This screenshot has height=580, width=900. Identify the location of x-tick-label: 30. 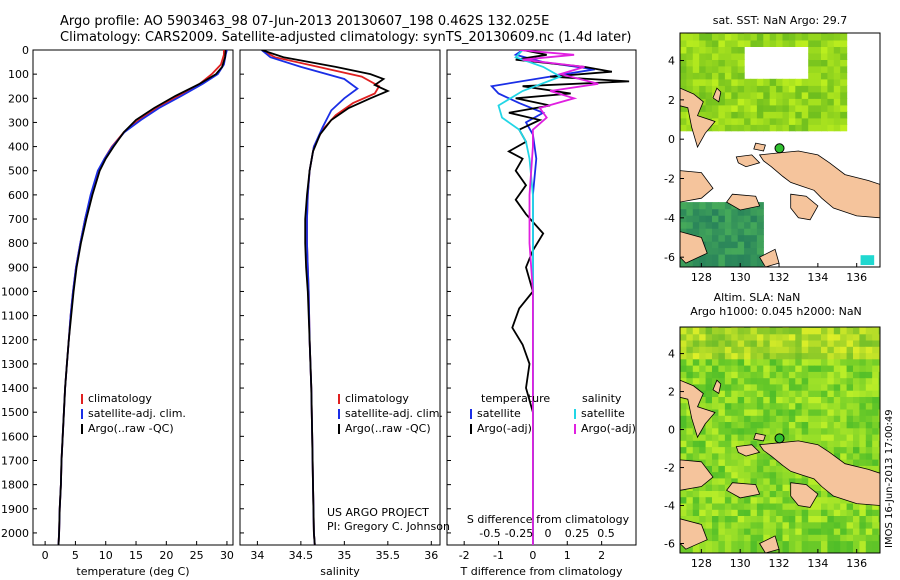
(227, 555).